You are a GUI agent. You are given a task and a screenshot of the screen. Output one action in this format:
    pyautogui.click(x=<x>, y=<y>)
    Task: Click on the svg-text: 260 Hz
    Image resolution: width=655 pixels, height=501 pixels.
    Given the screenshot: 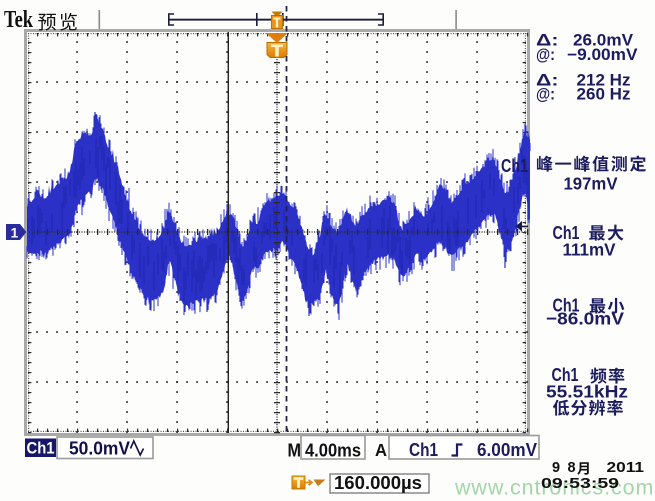 What is the action you would take?
    pyautogui.click(x=604, y=95)
    